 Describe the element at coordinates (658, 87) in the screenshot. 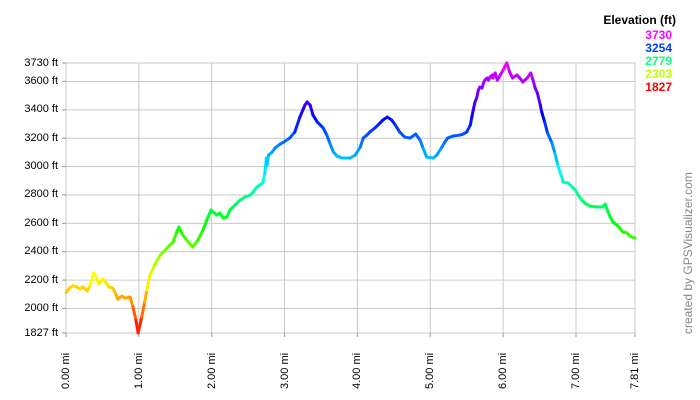

I see `legend-entry: 1827` at that location.